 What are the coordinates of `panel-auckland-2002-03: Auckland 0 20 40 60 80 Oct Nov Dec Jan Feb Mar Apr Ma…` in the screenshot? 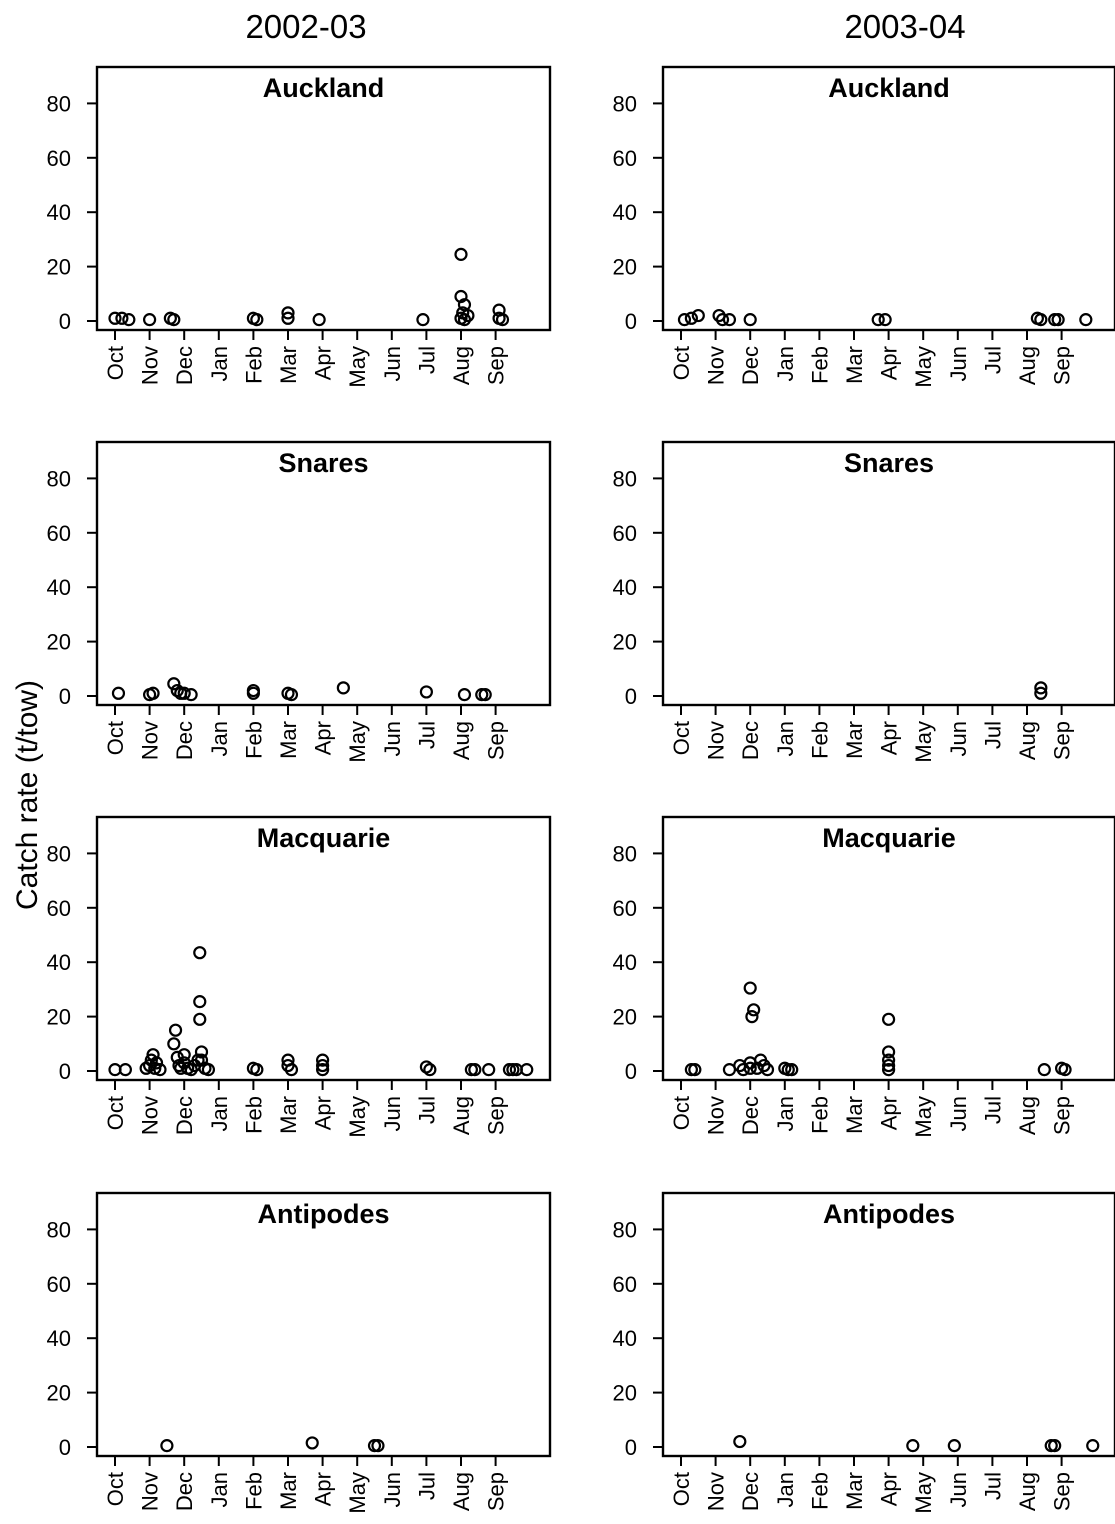 It's located at (299, 226).